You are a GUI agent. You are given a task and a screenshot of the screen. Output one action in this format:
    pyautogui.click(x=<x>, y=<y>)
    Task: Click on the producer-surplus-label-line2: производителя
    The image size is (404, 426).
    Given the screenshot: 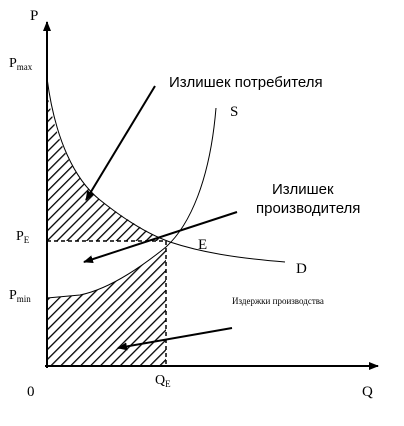 What is the action you would take?
    pyautogui.click(x=308, y=208)
    